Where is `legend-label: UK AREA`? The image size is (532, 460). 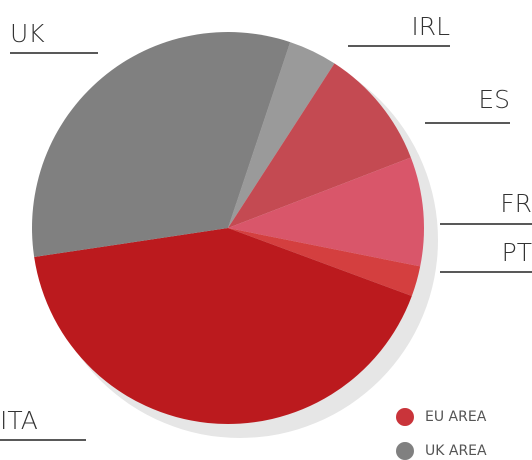 legend-label: UK AREA is located at coordinates (456, 451).